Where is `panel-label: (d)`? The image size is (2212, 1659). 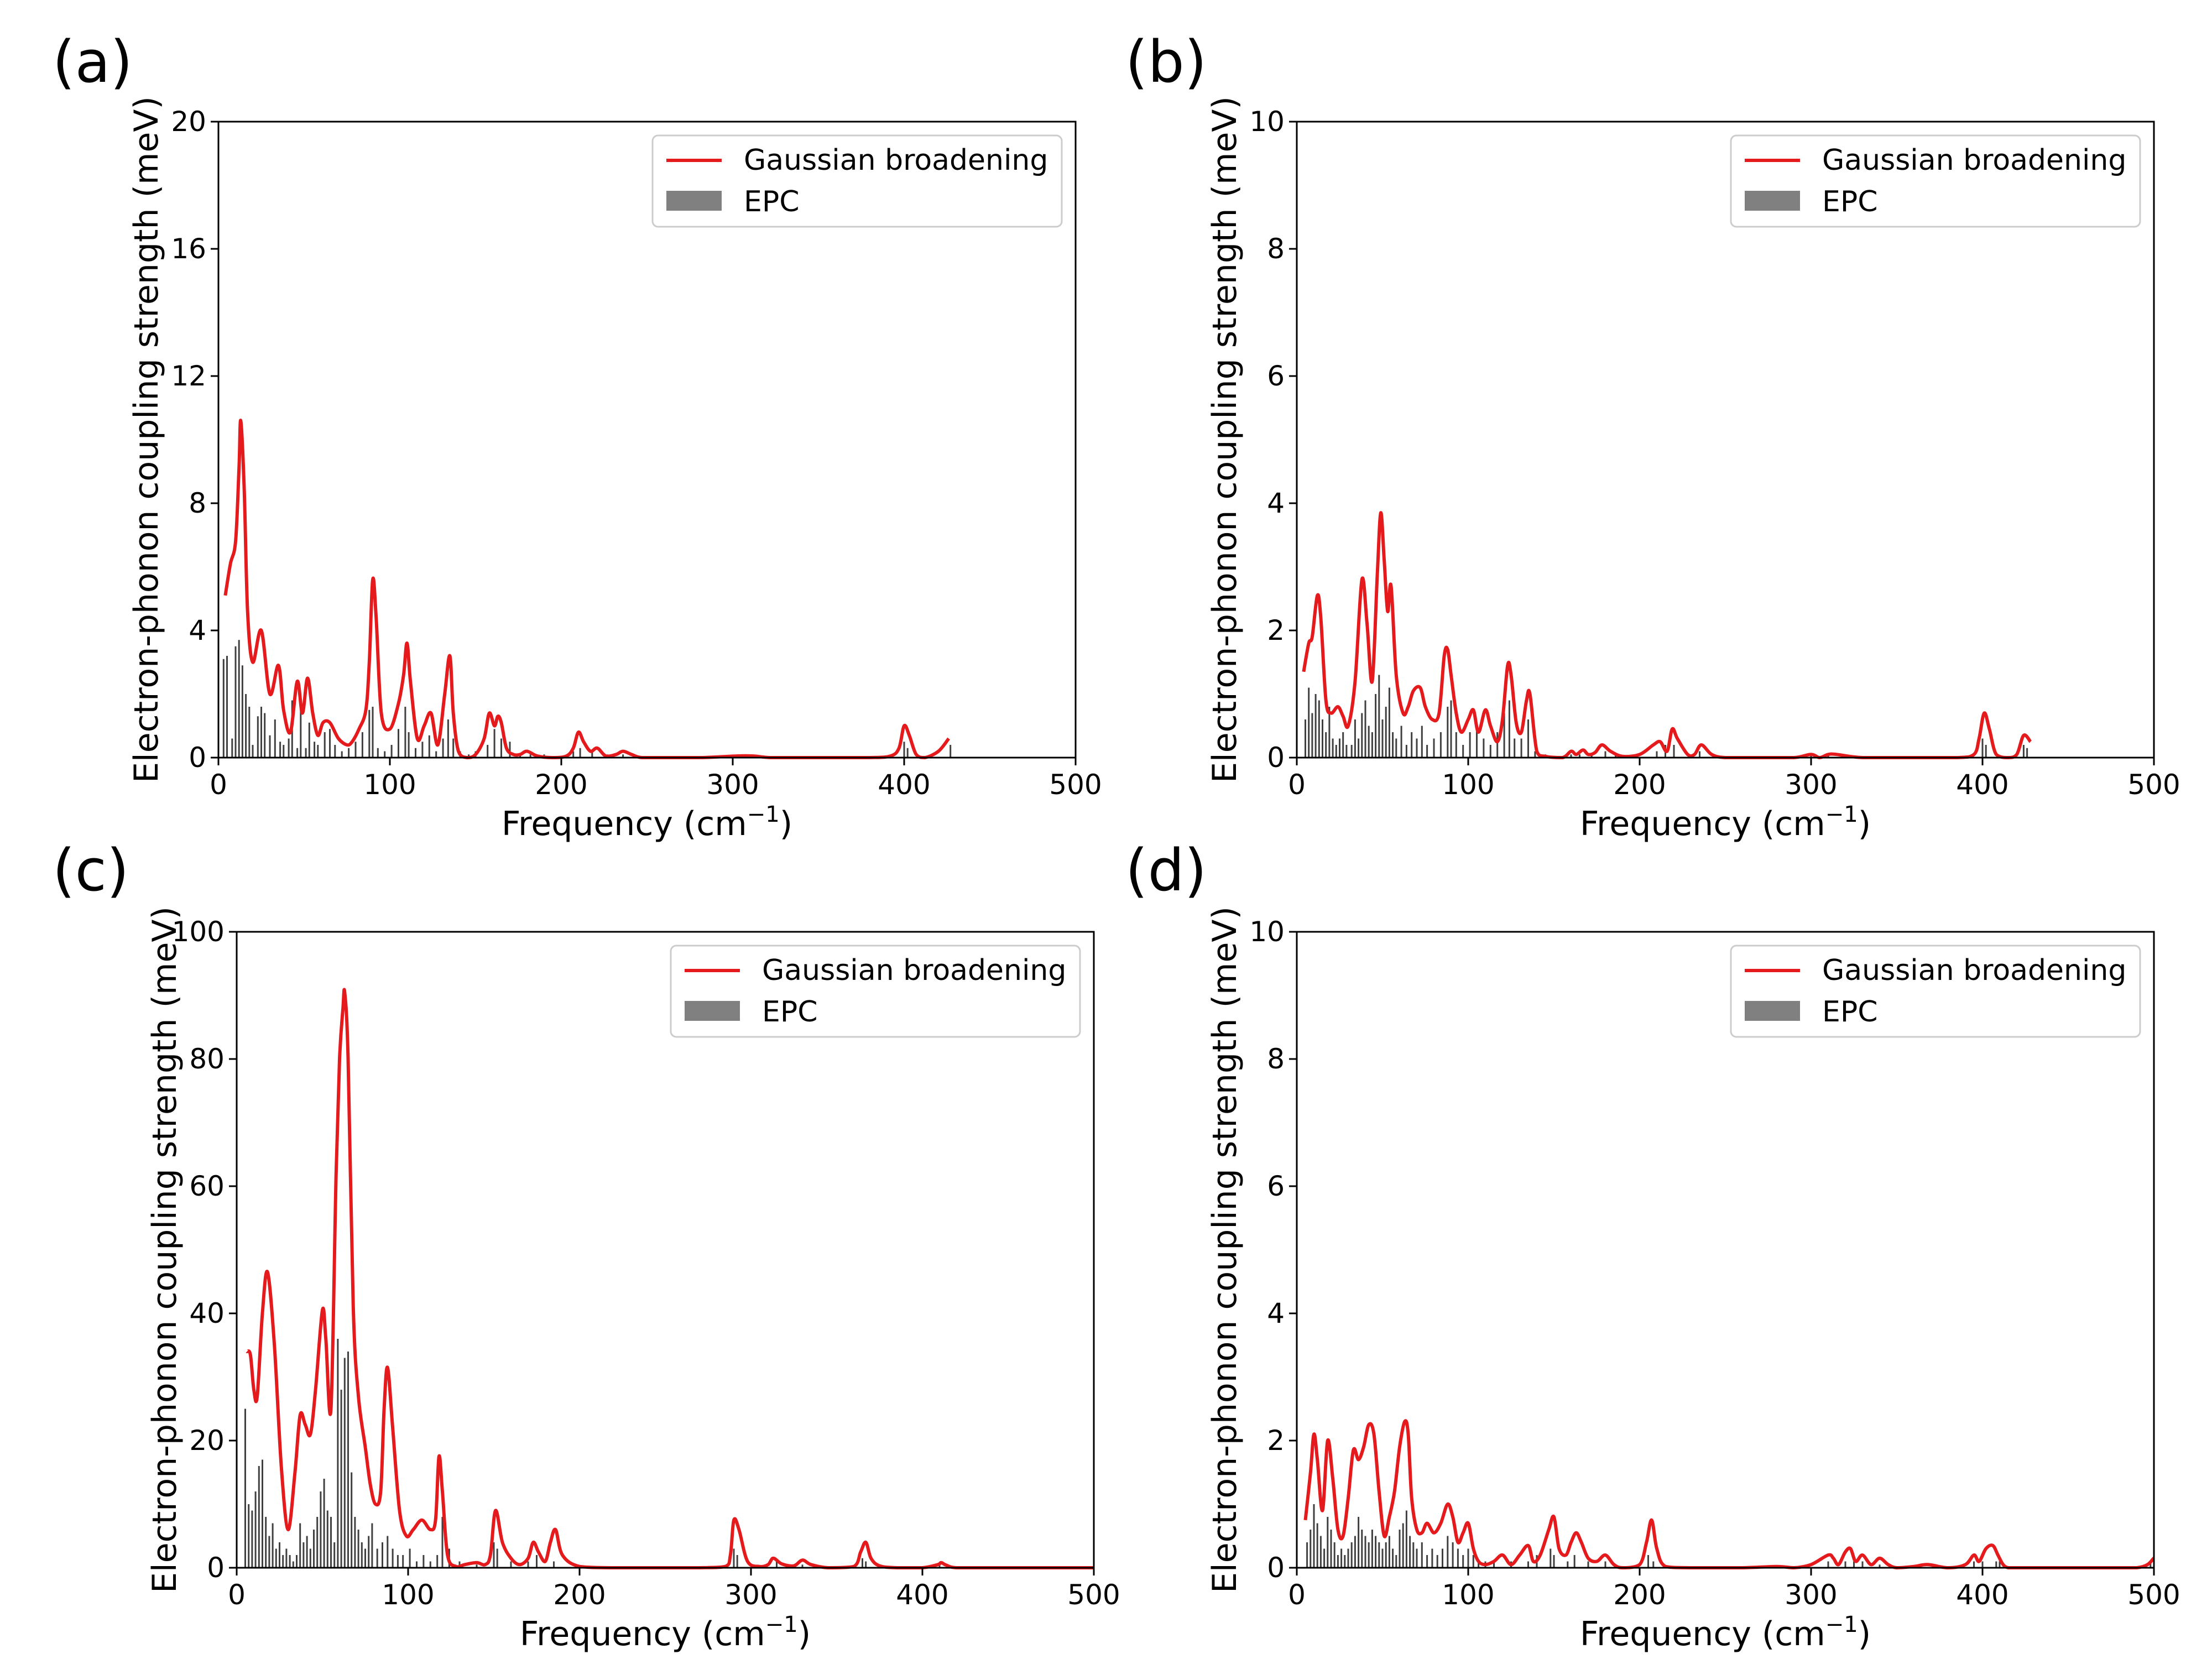
panel-label: (d) is located at coordinates (1166, 871).